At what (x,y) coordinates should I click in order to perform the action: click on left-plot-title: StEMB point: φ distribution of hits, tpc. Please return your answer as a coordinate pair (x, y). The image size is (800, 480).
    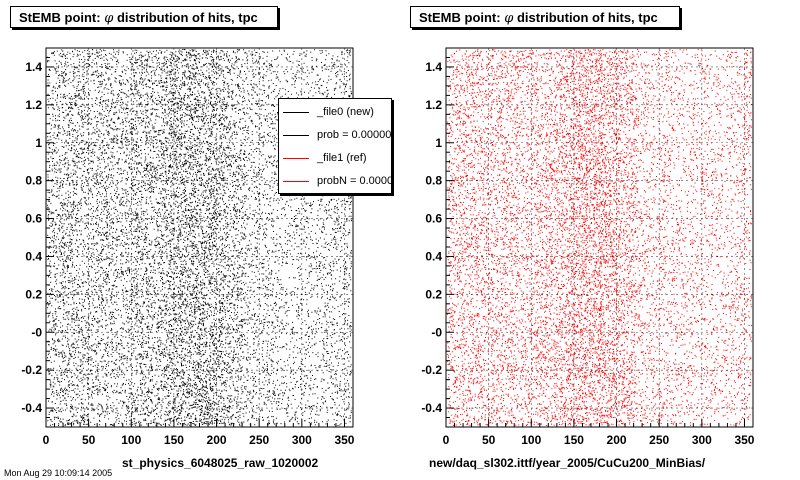
    Looking at the image, I should click on (144, 17).